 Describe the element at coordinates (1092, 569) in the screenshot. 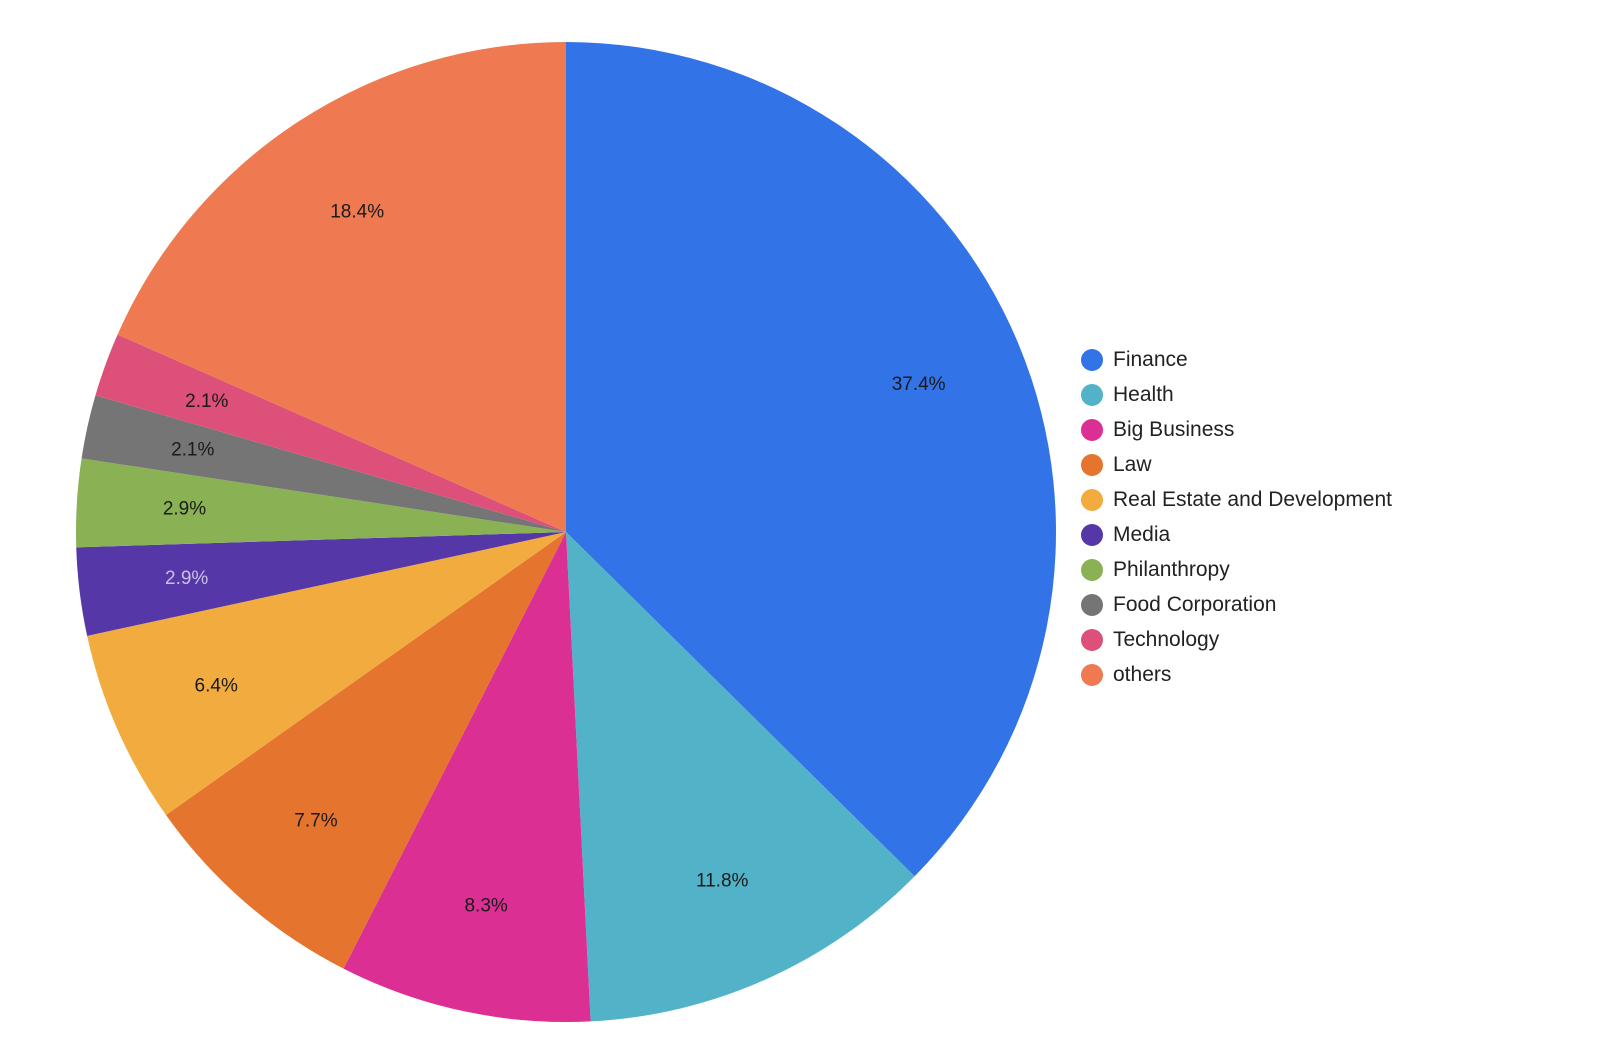

I see `legend-swatch-philanthropy` at that location.